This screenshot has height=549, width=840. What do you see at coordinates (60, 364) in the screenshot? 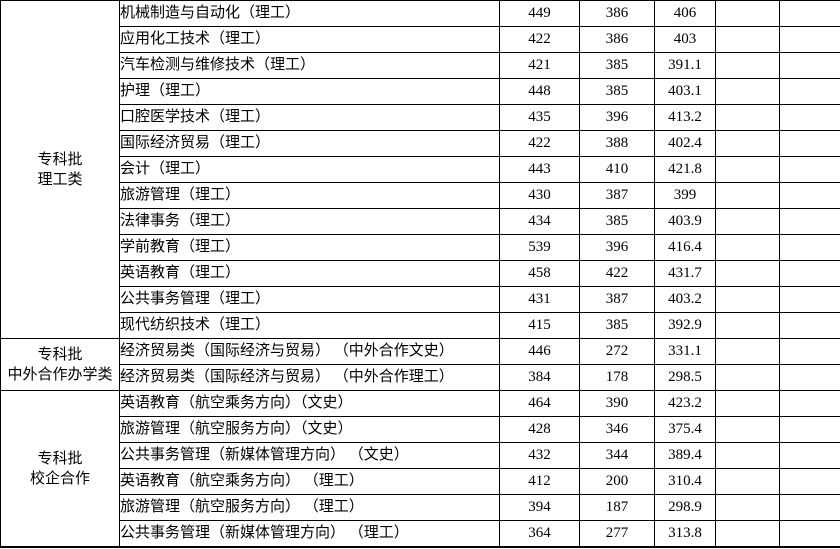
I see `category-cell: 专科批 中外合作办学类` at bounding box center [60, 364].